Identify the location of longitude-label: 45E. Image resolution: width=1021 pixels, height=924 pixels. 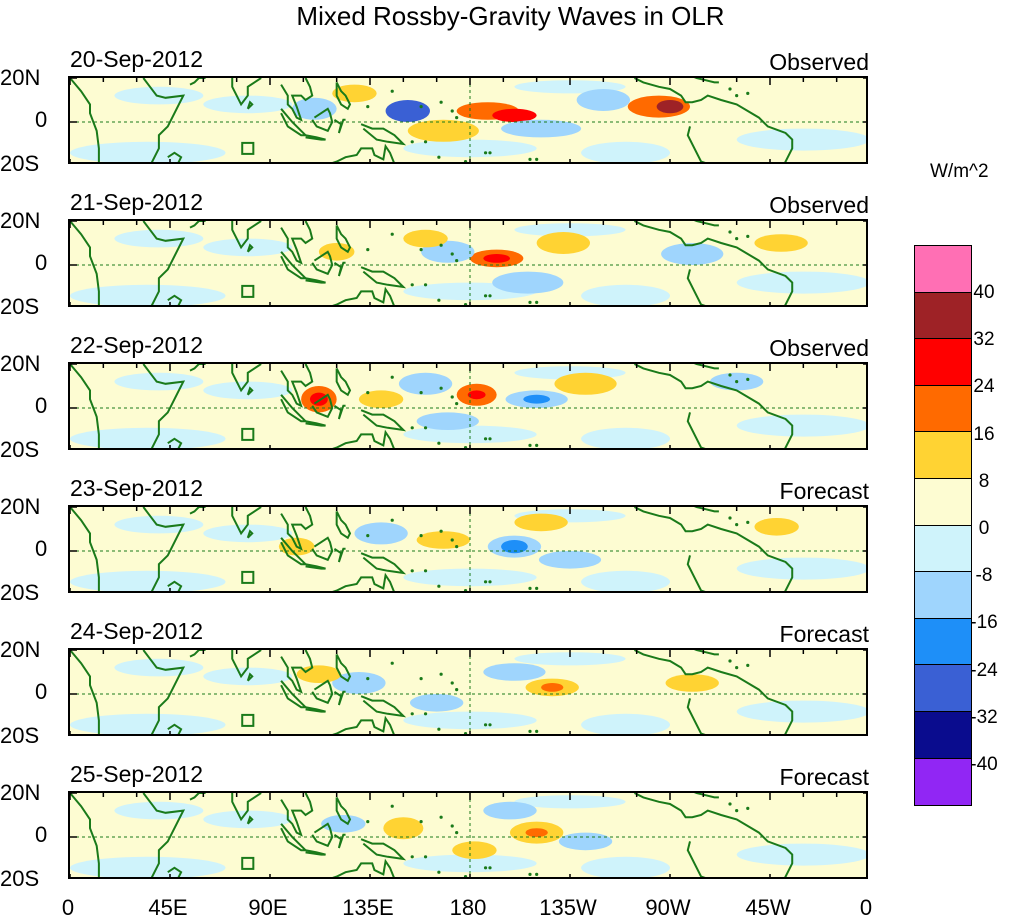
(168, 907).